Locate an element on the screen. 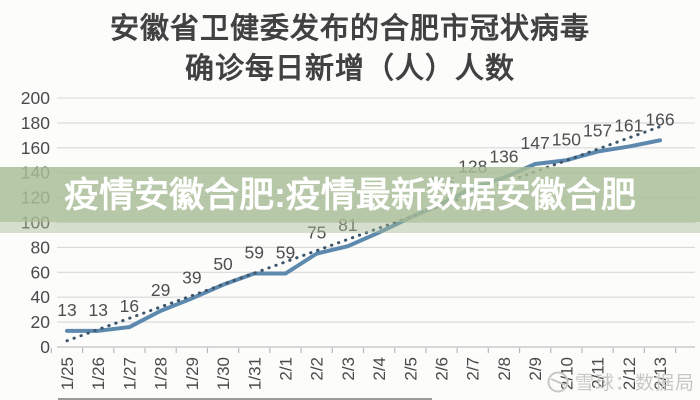 This screenshot has width=700, height=400. x-axis-category-label: 1/25 is located at coordinates (67, 373).